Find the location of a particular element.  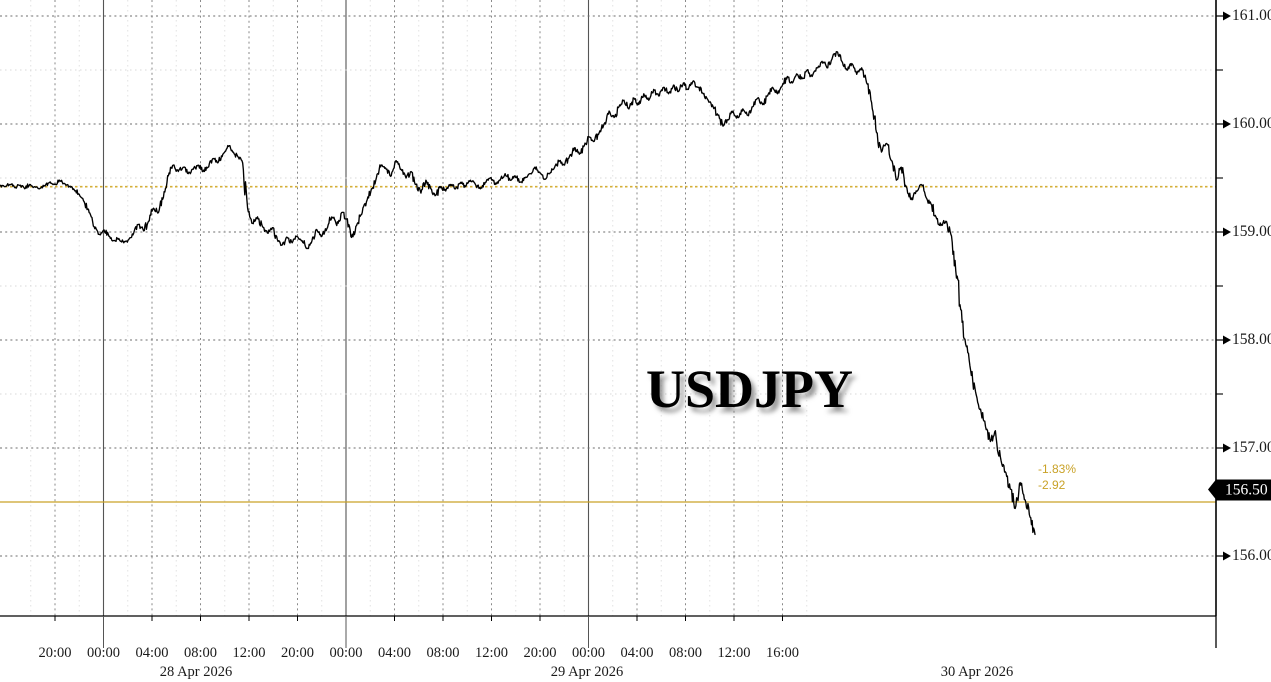

x-axis-date-label: 28 Apr 2026 is located at coordinates (196, 672).